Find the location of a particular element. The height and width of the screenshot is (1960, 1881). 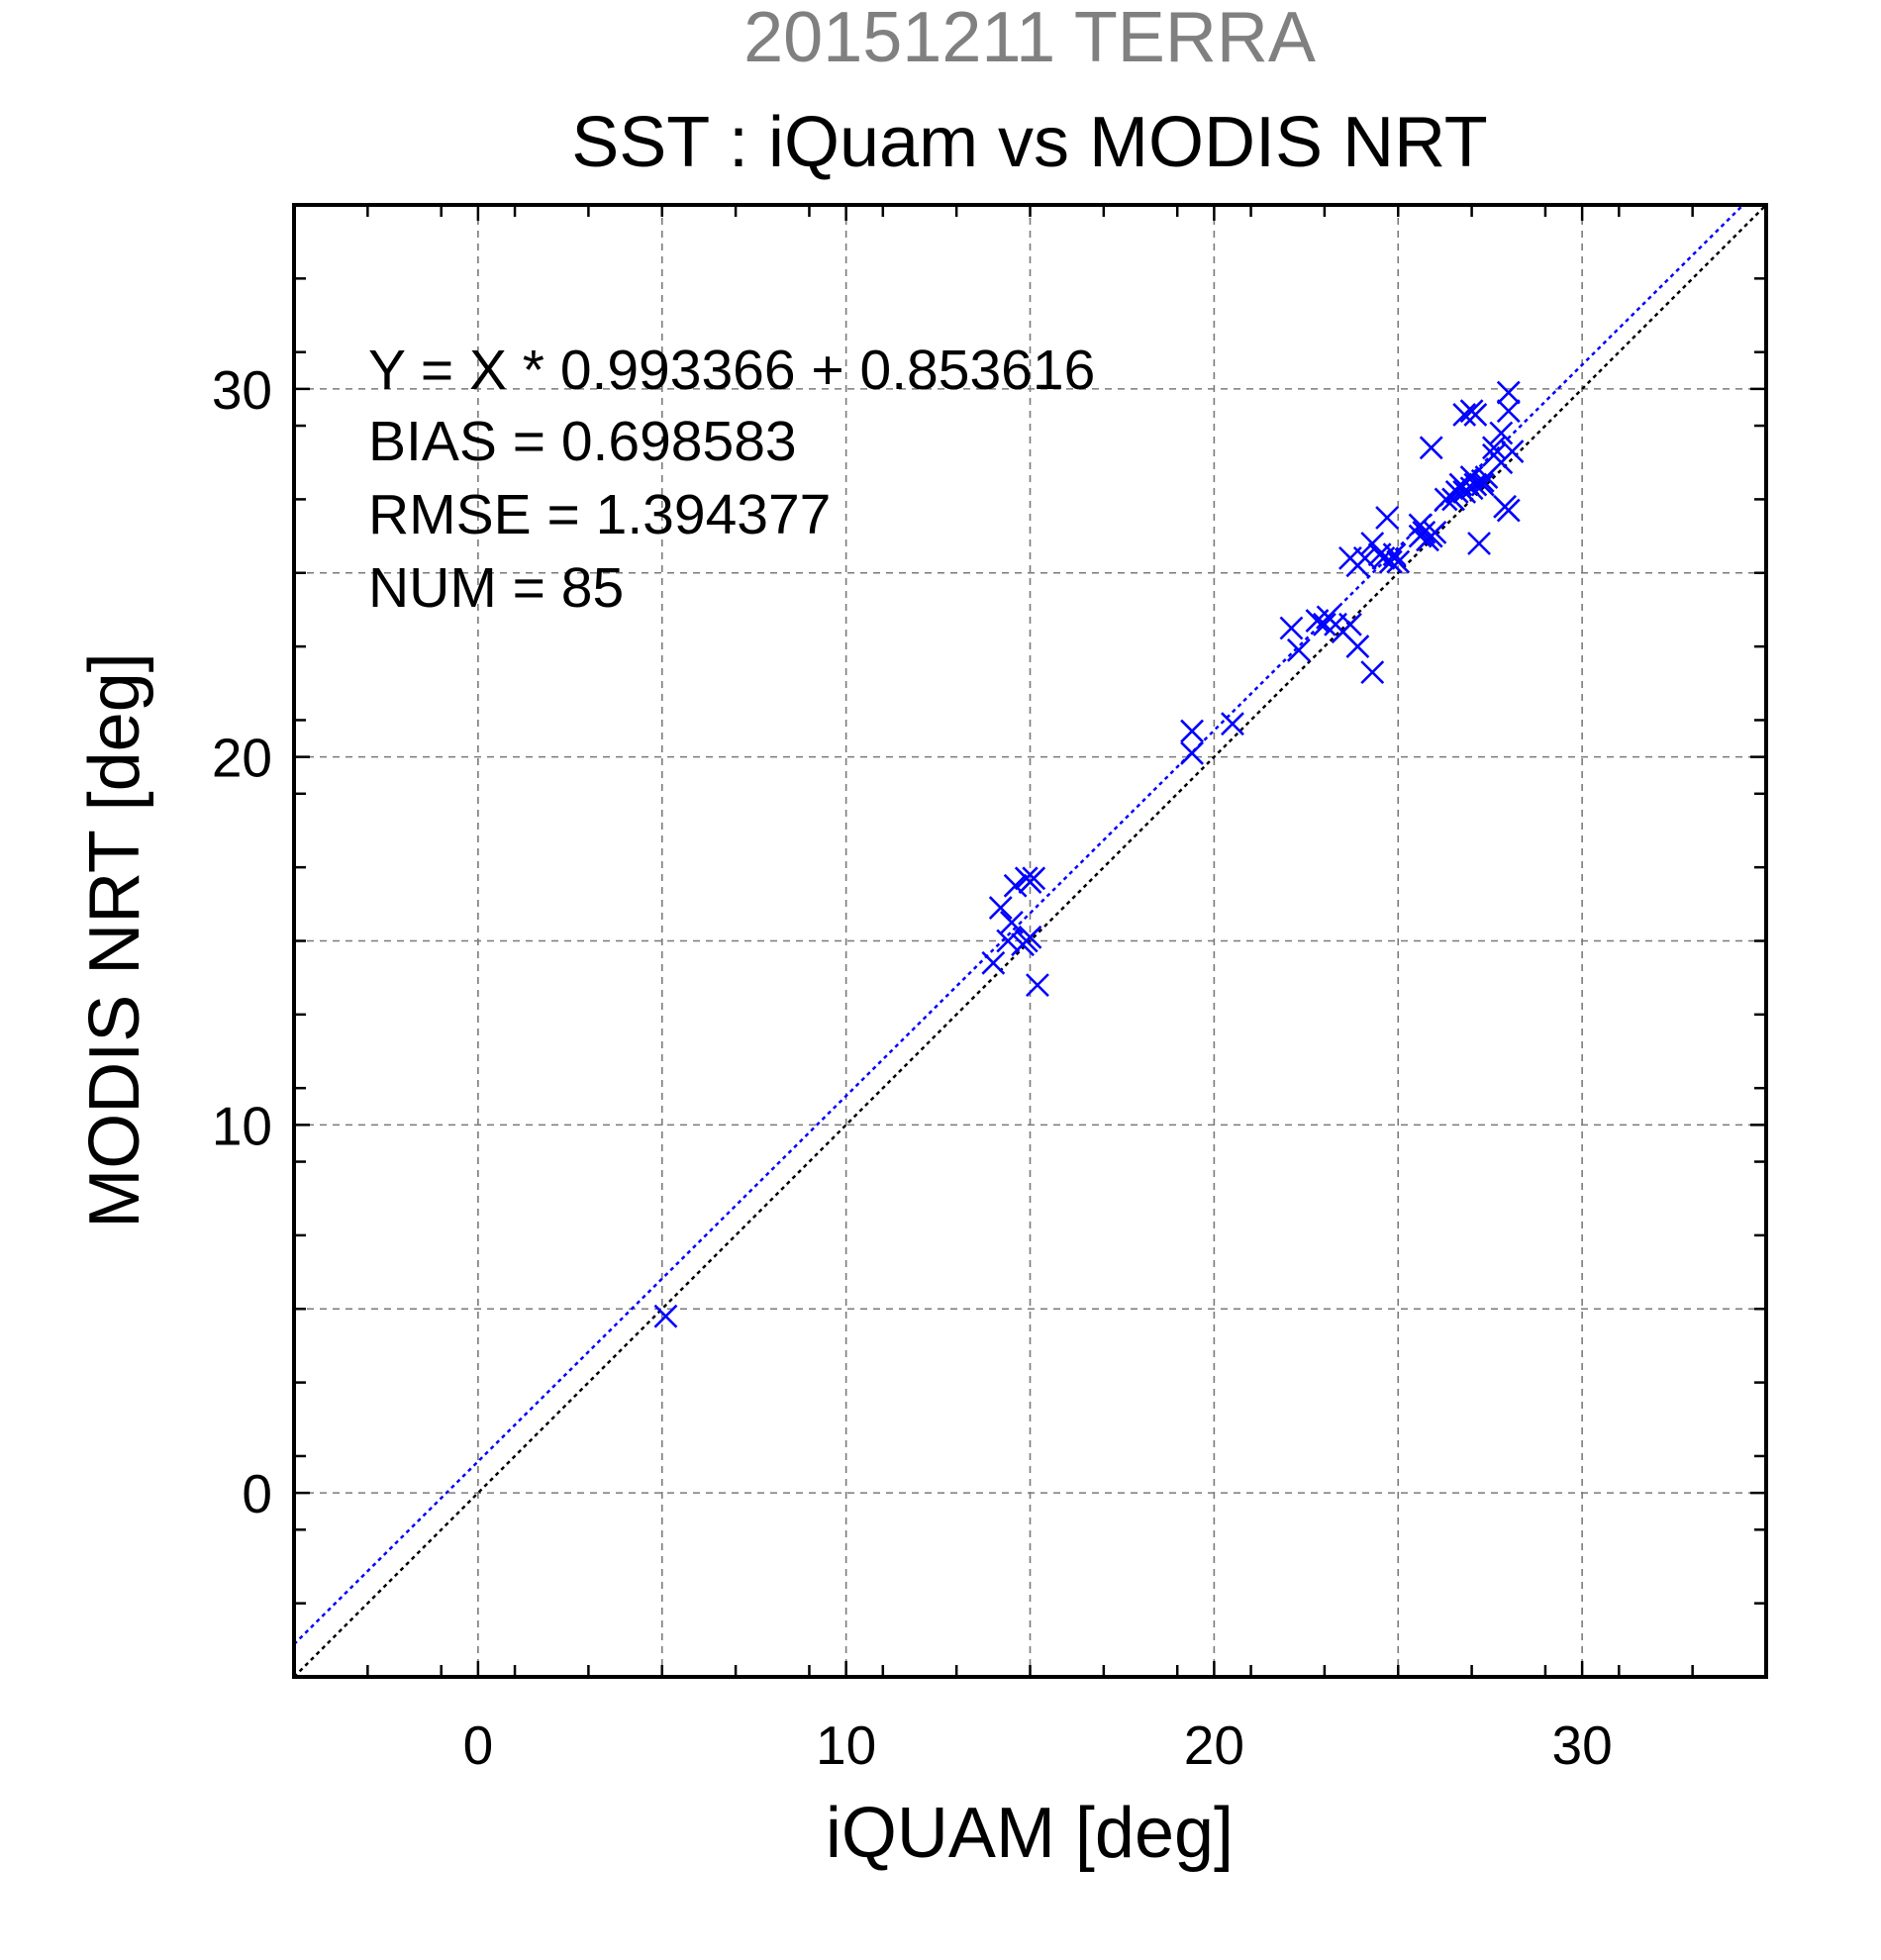

y-tick-label: 10 is located at coordinates (242, 1125).